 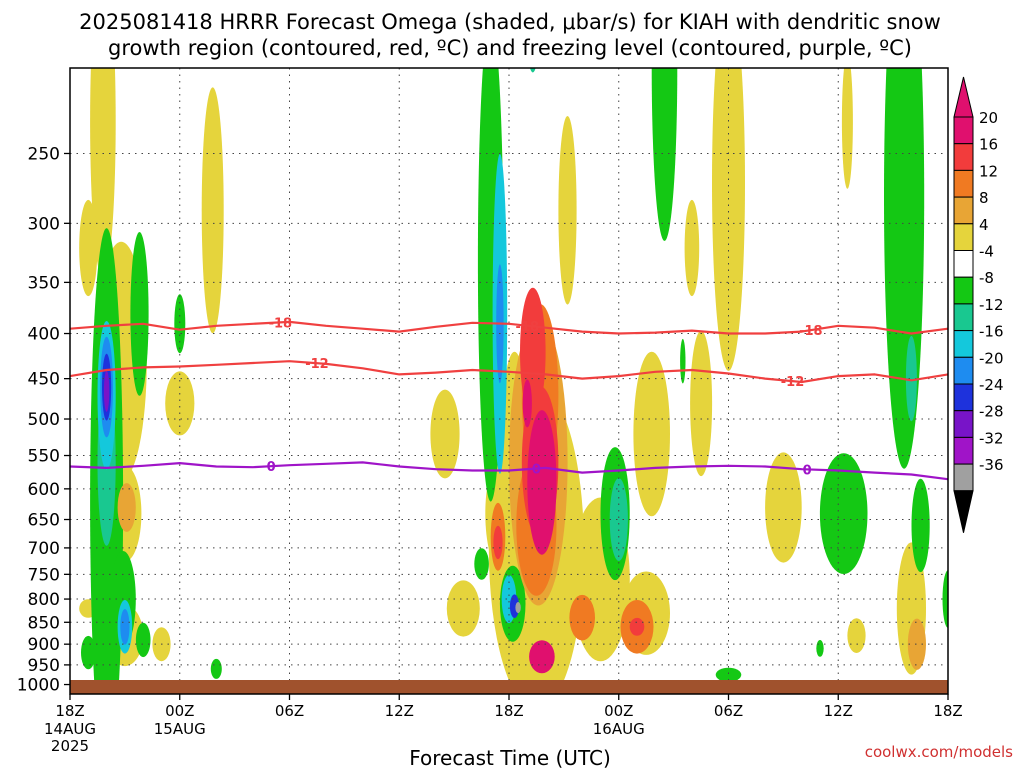 What do you see at coordinates (44, 623) in the screenshot?
I see `y-tick-label: 850` at bounding box center [44, 623].